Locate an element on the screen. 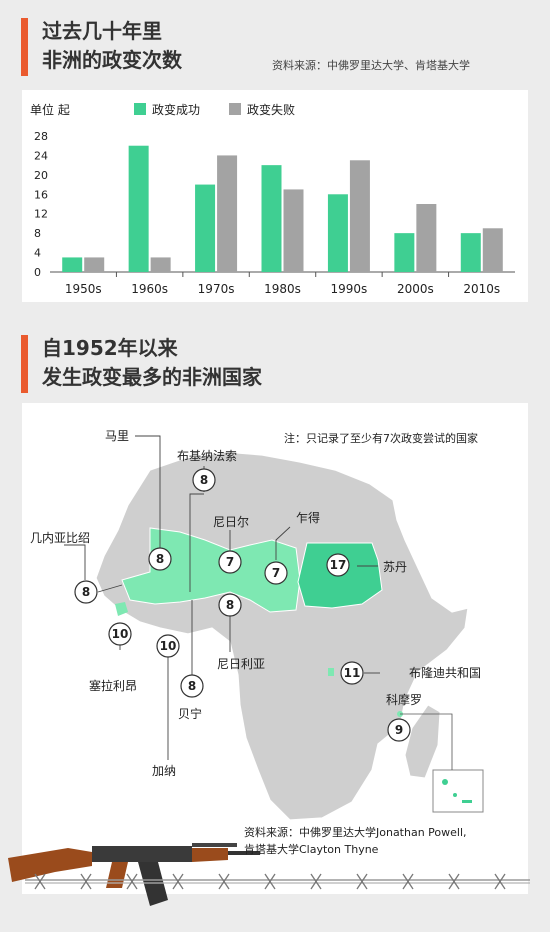 Image resolution: width=550 pixels, height=932 pixels. unit-label: 单位 起 is located at coordinates (50, 110).